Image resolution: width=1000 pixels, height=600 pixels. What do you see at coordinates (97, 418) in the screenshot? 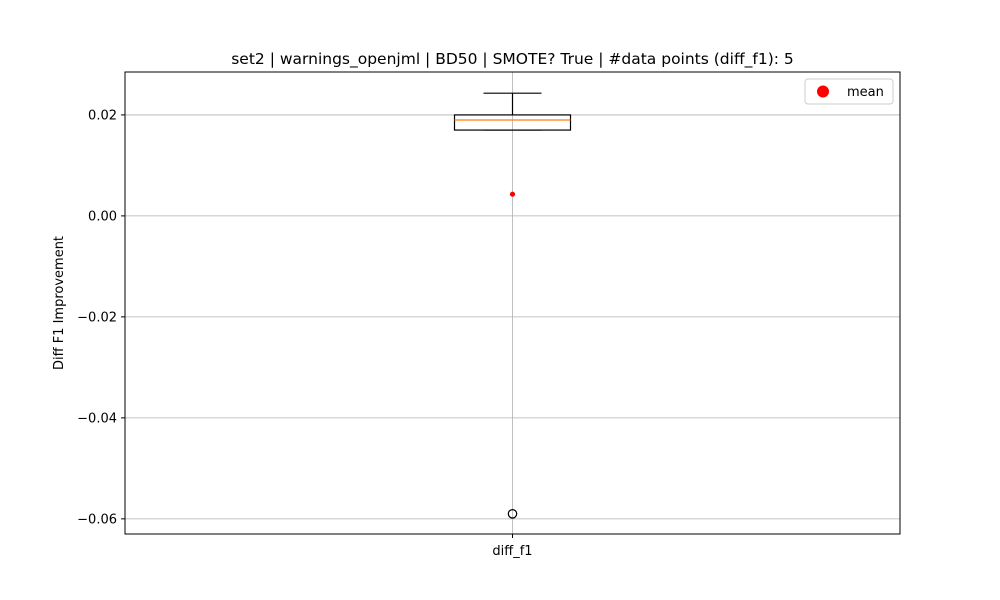
I see `y-tick-label: −0.04` at bounding box center [97, 418].